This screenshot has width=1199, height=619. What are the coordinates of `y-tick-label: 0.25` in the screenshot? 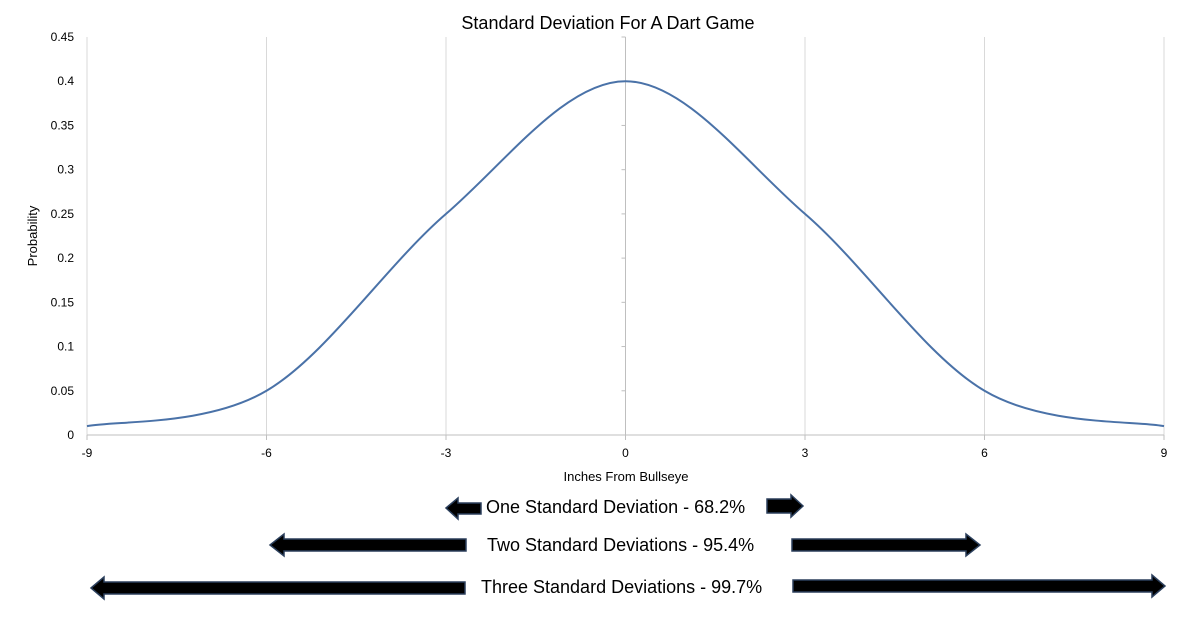 It's located at (63, 214).